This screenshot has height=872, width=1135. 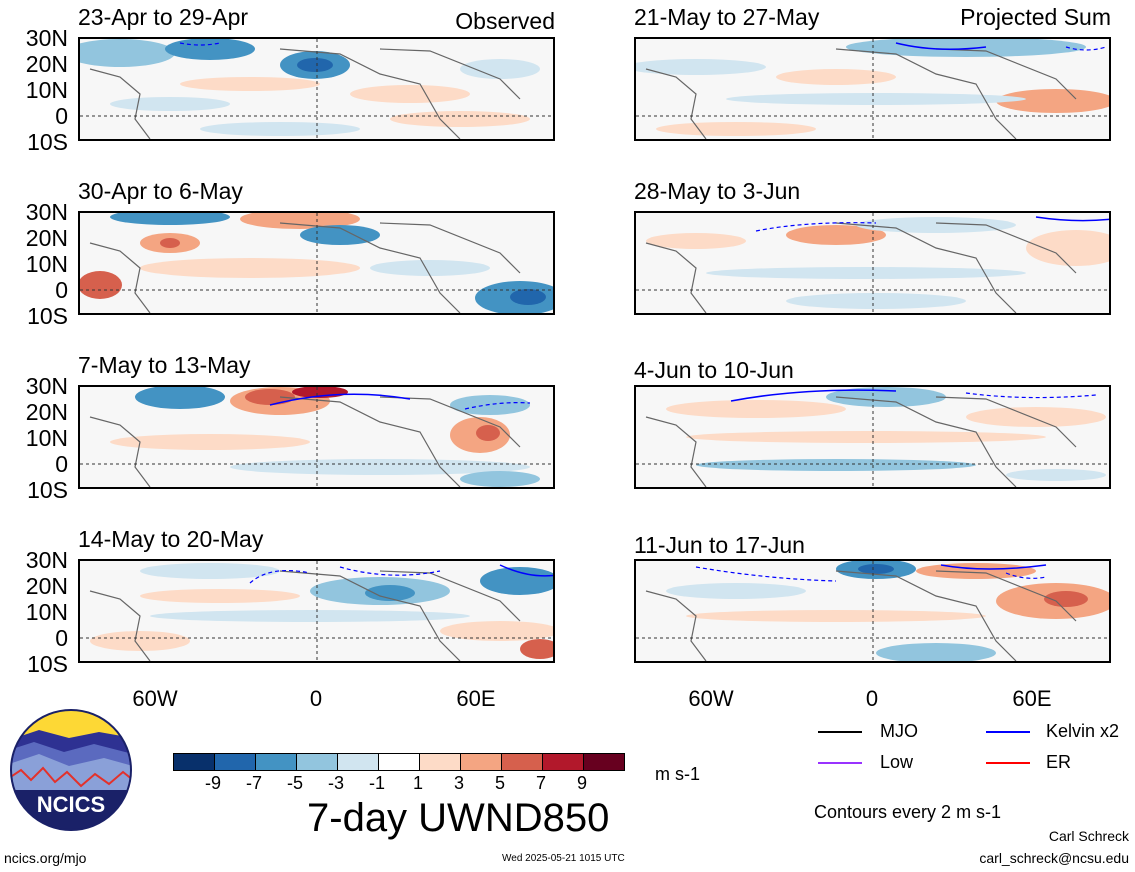 What do you see at coordinates (1054, 858) in the screenshot?
I see `email: carl_schreck@ncsu.edu` at bounding box center [1054, 858].